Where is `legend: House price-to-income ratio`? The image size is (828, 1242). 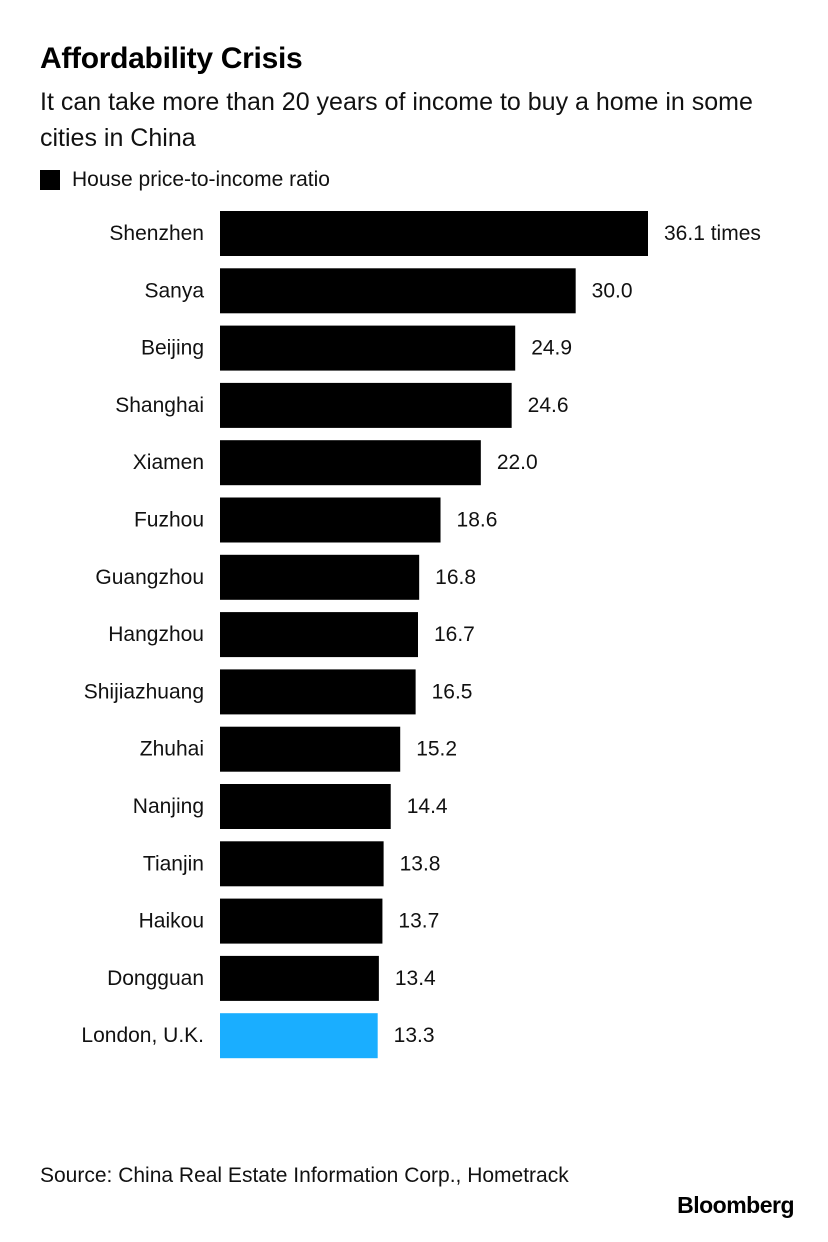 legend: House price-to-income ratio is located at coordinates (185, 180).